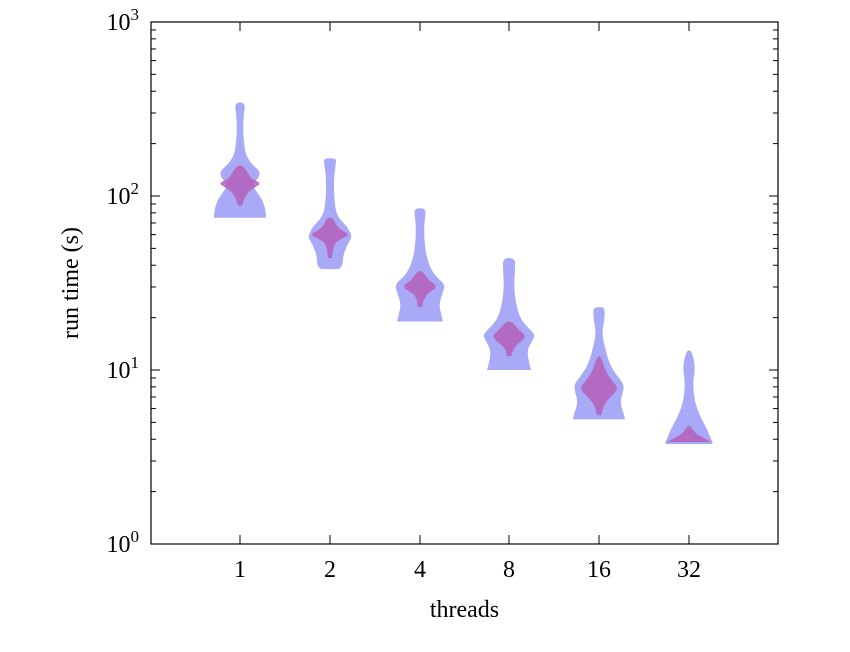 The image size is (850, 652). Describe the element at coordinates (71, 283) in the screenshot. I see `y-axis-label: run time (s)` at that location.